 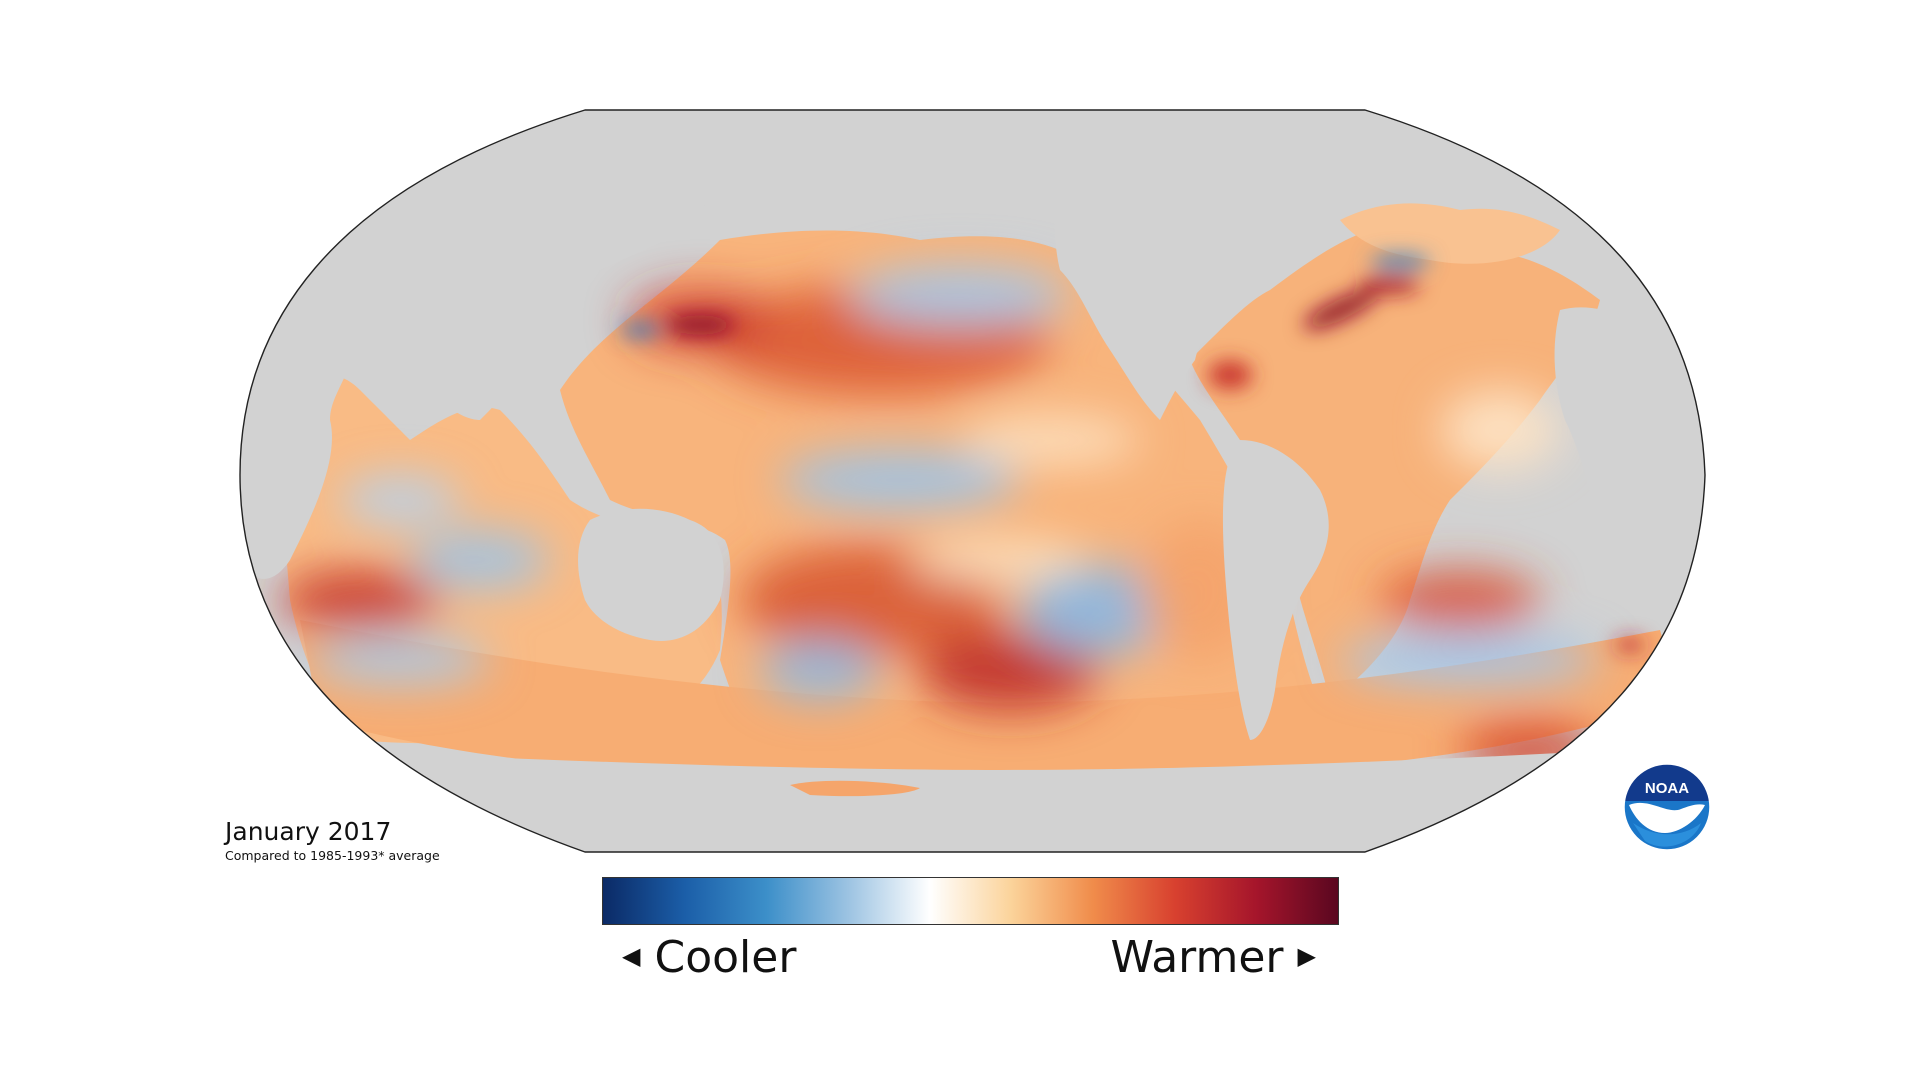 I want to click on noaa-logo: NOAA, so click(x=1667, y=807).